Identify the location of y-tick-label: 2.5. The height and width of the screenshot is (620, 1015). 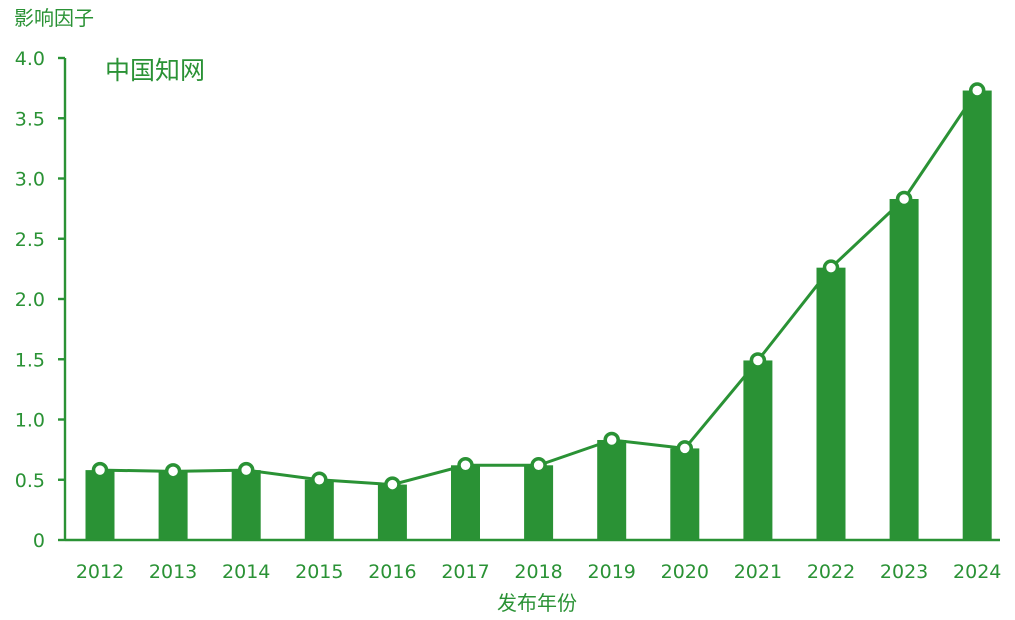
(30, 240).